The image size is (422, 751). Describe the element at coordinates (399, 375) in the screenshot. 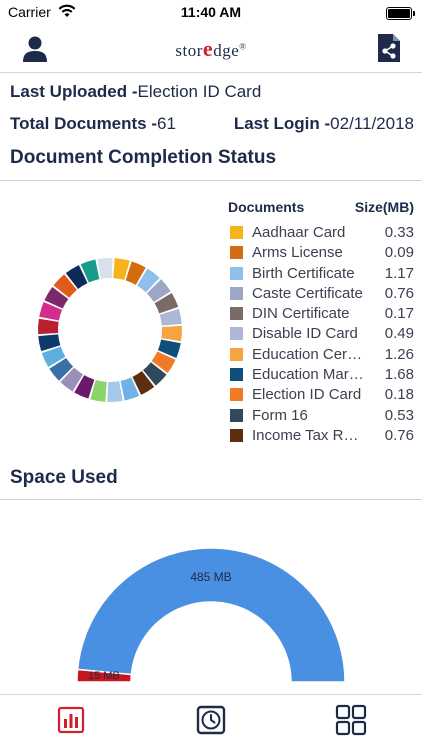

I see `legend-item-size: 1.68` at that location.